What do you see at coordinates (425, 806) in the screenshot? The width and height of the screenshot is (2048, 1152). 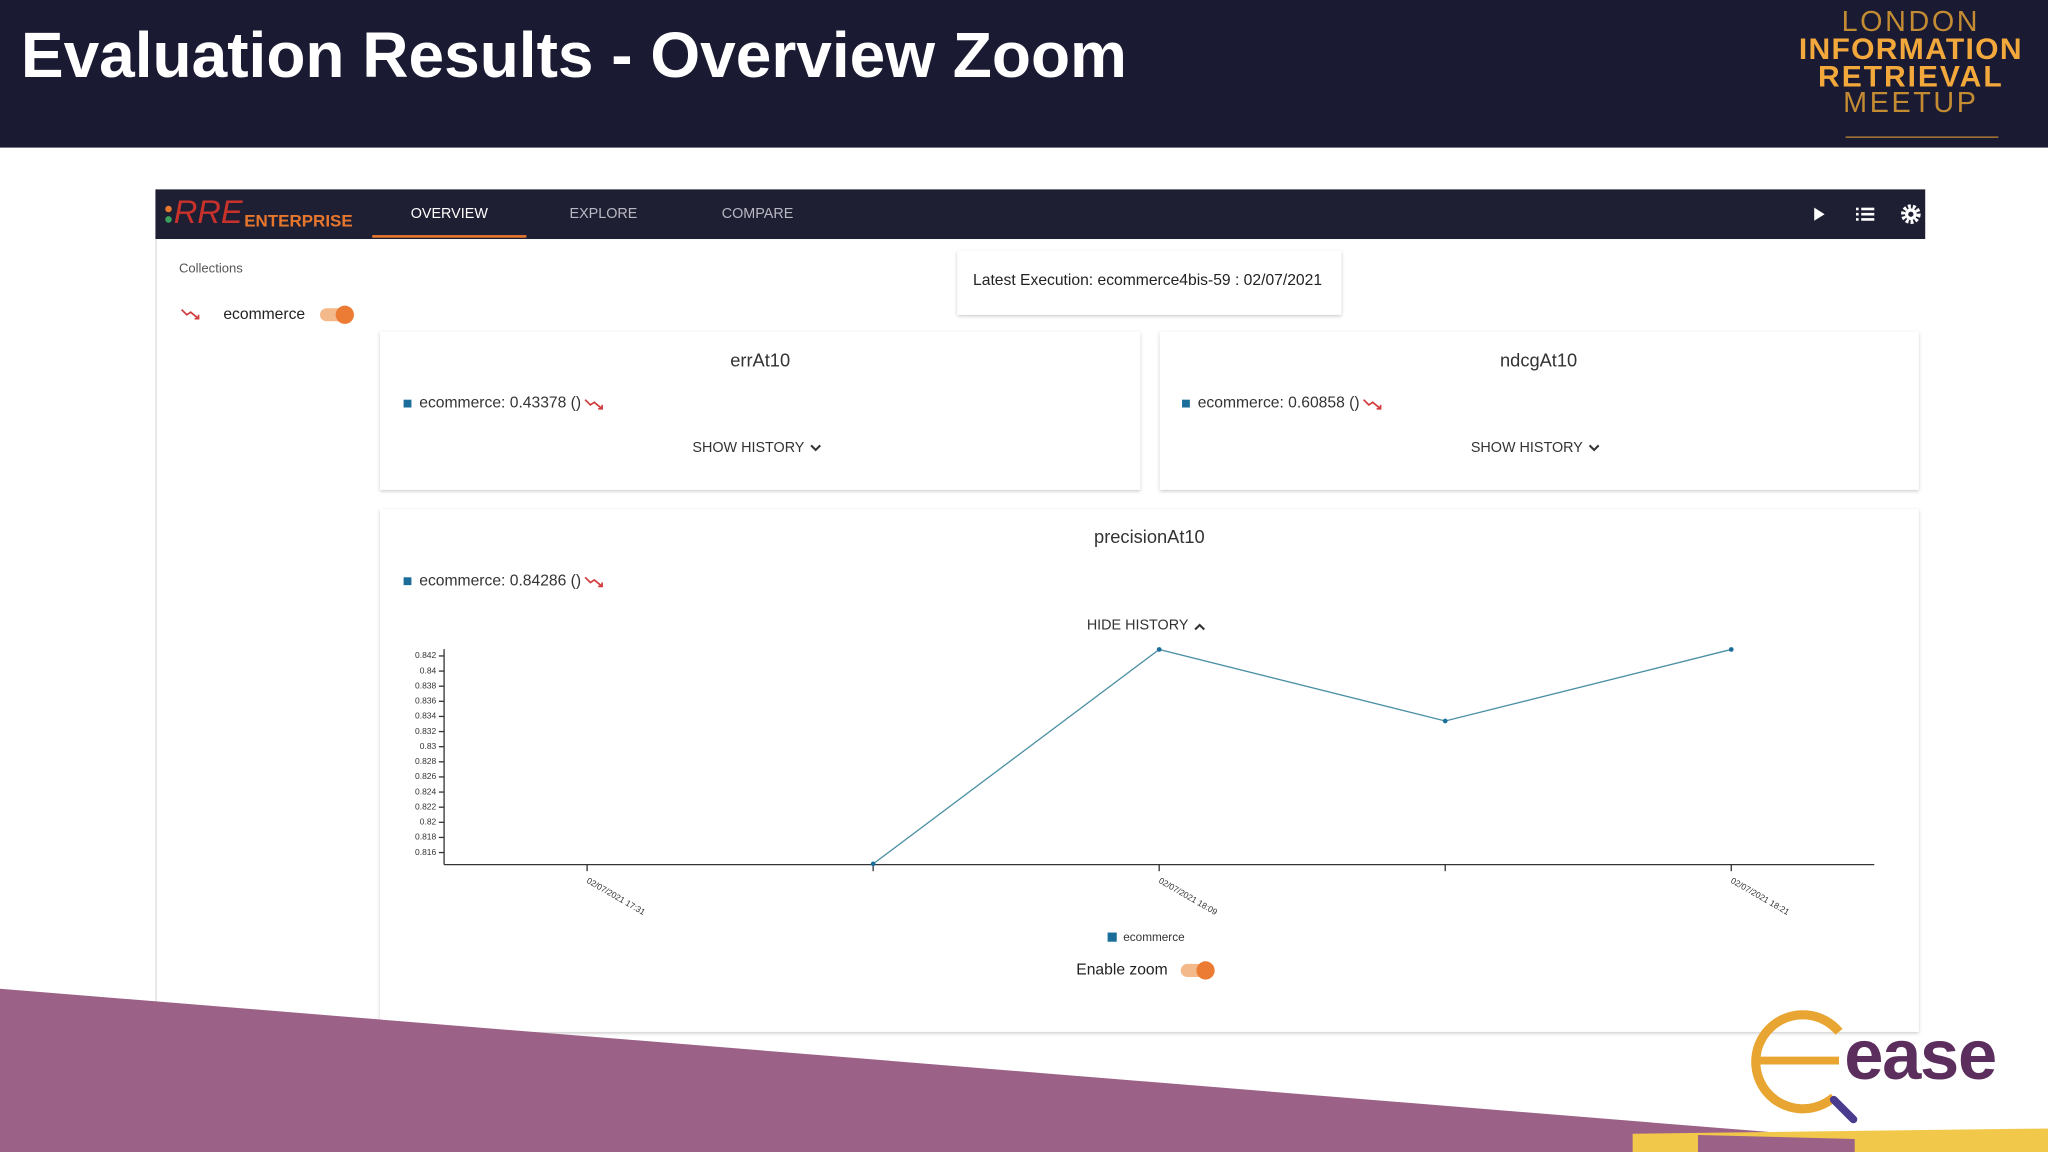 I see `y-tick-label: 0.822` at bounding box center [425, 806].